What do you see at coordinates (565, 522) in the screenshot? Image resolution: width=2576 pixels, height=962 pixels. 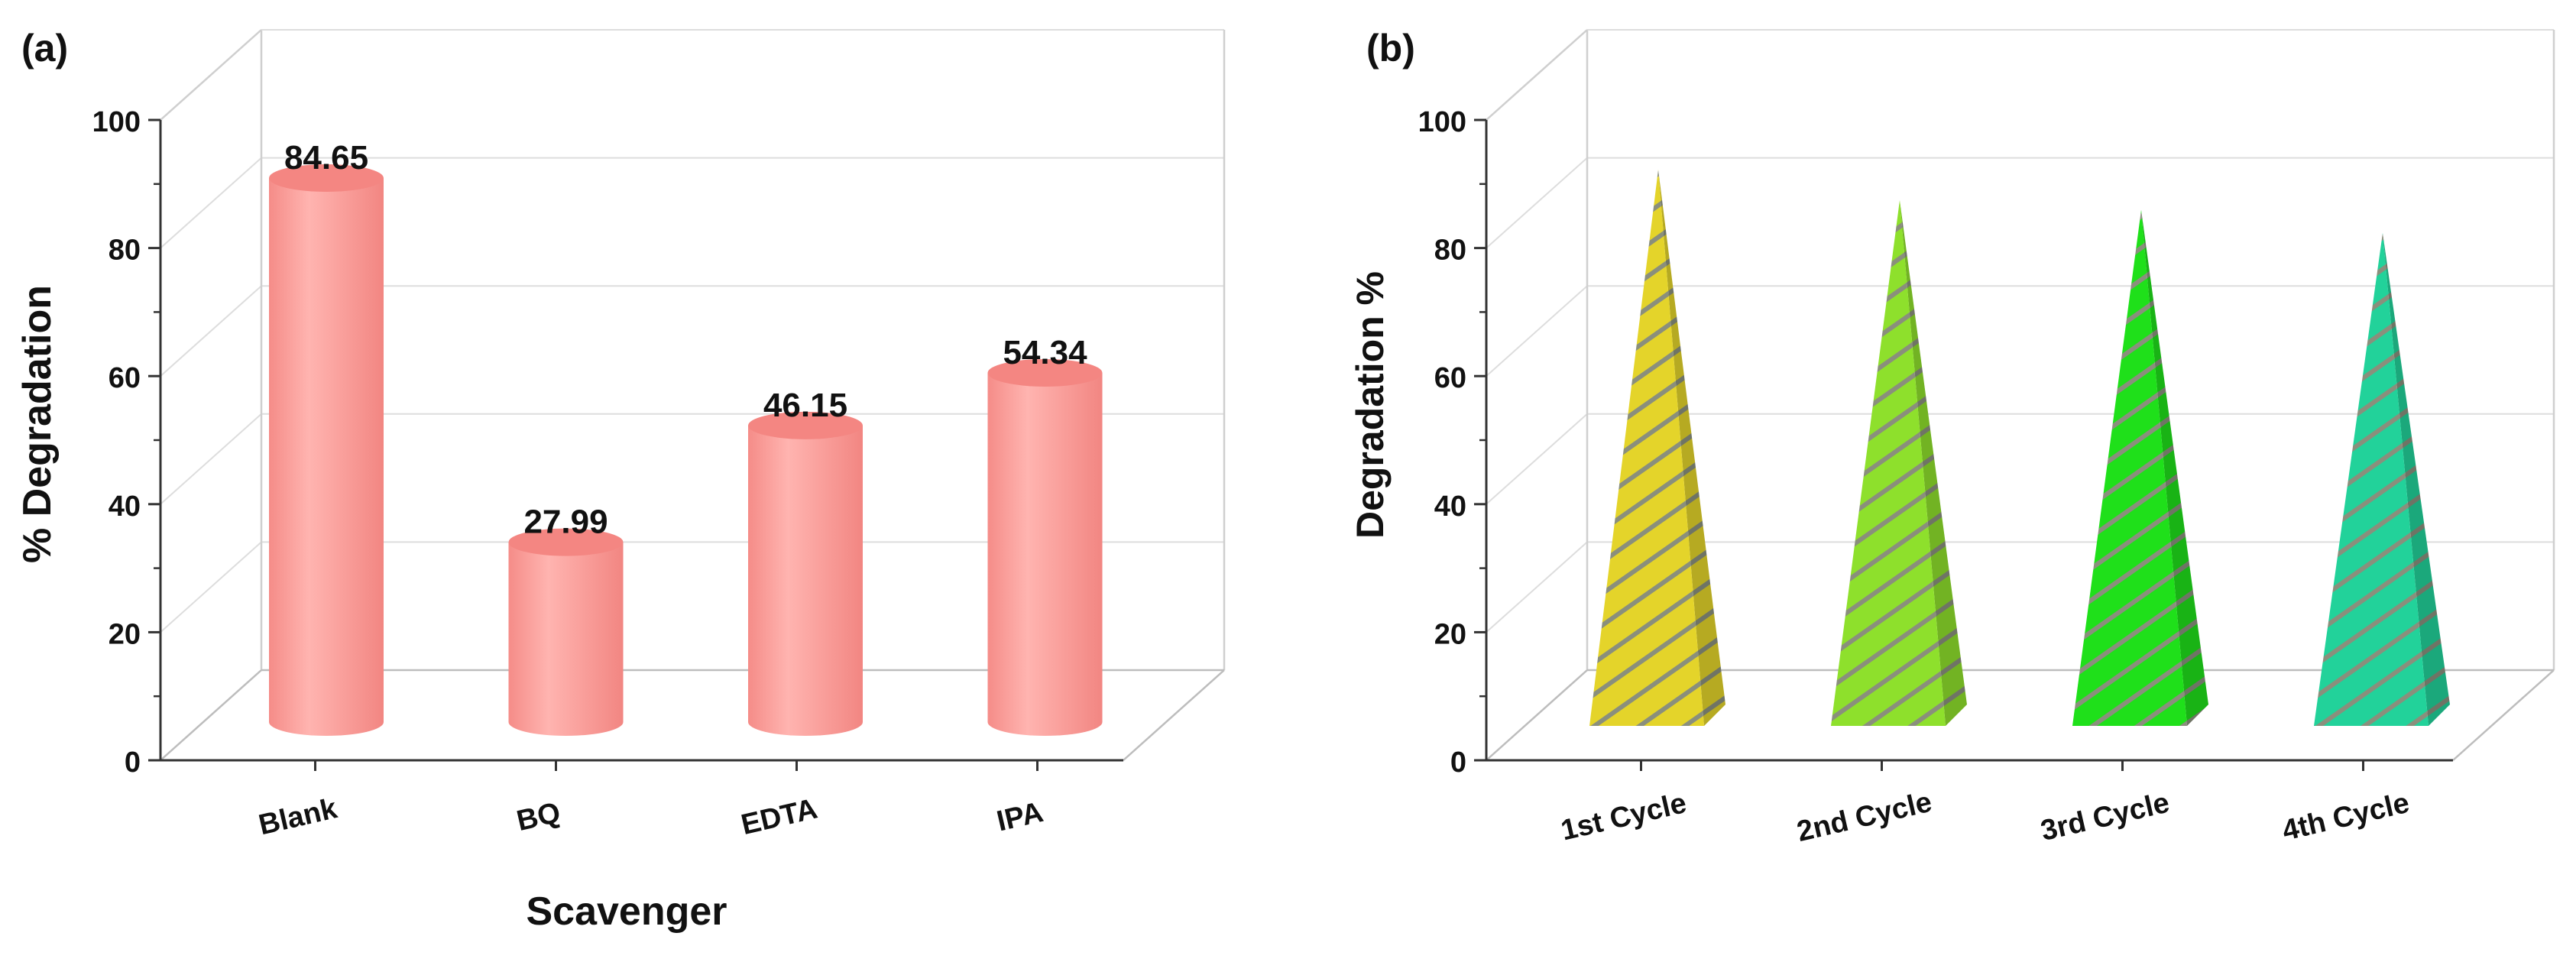 I see `data-label-bq: 27.99` at bounding box center [565, 522].